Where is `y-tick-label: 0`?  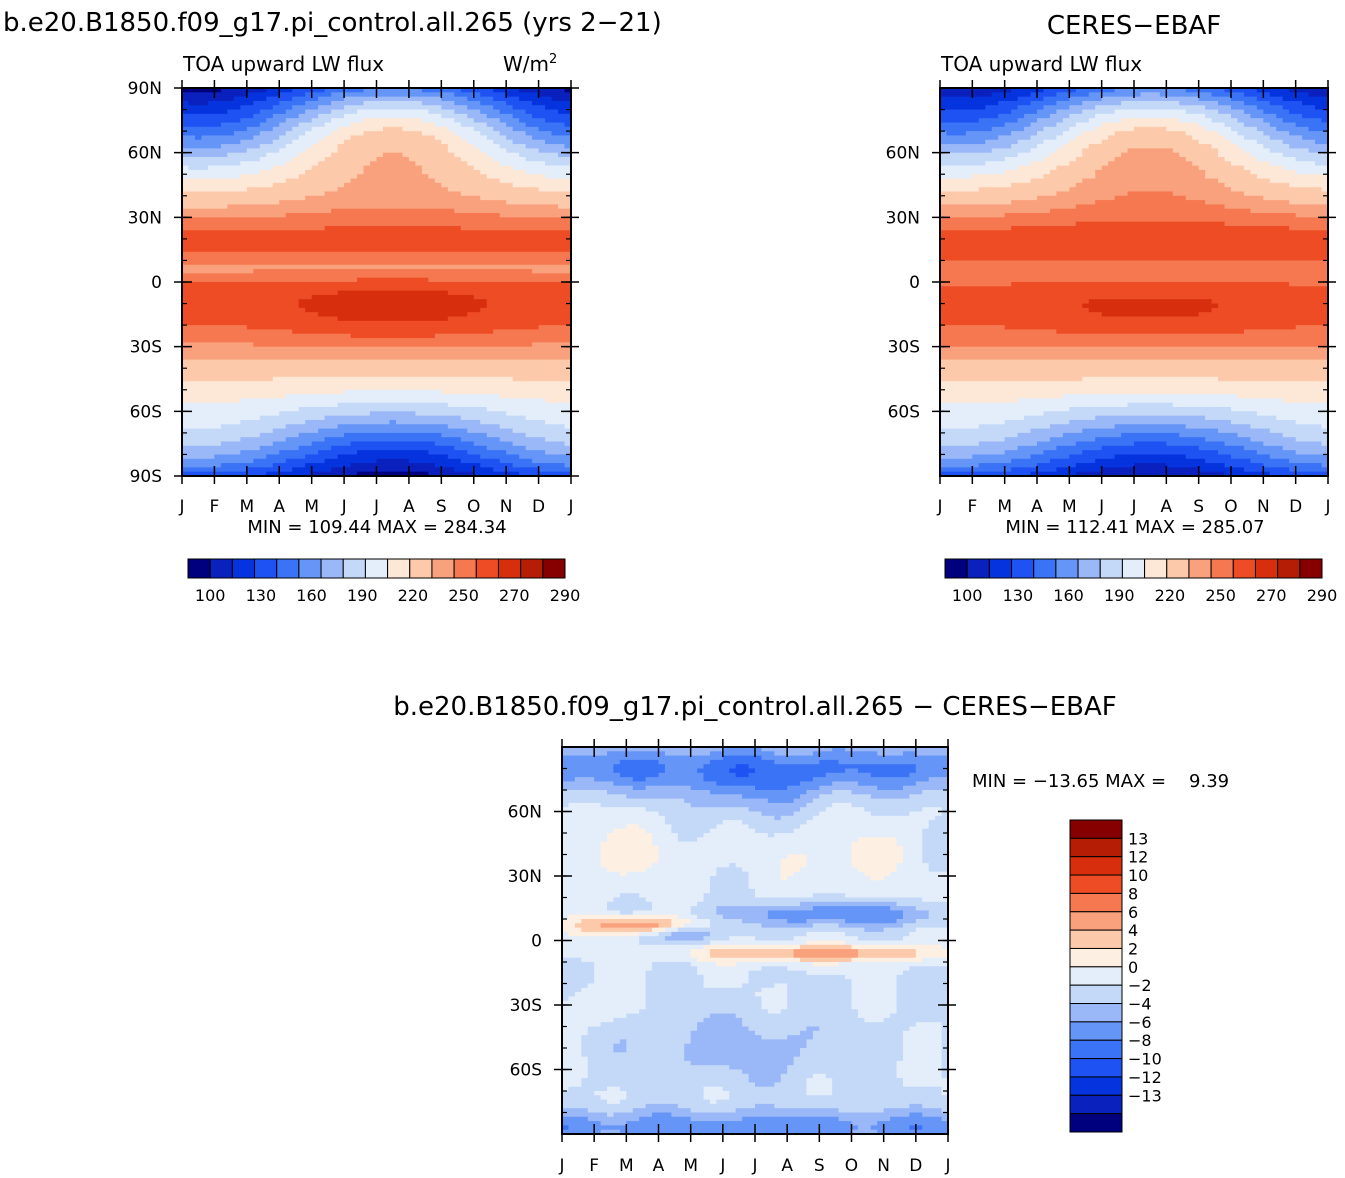
y-tick-label: 0 is located at coordinates (914, 283).